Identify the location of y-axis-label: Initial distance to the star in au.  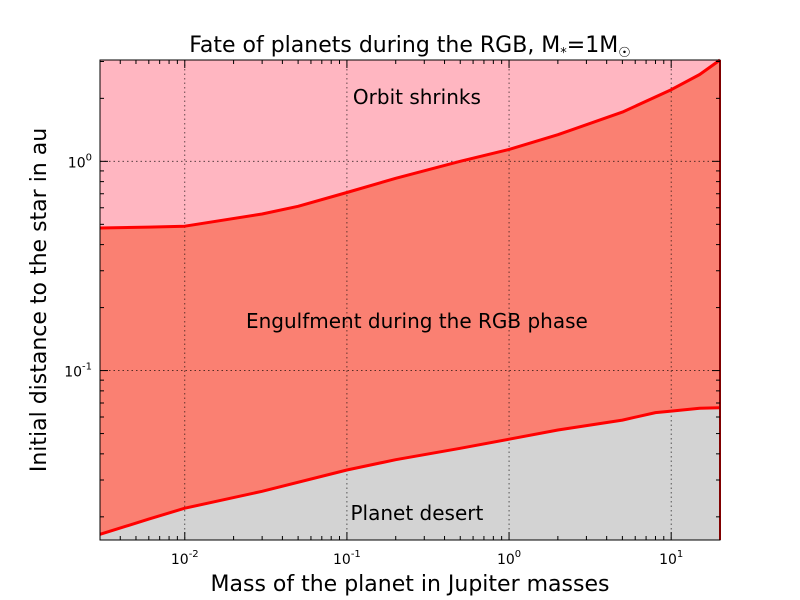
(39, 300).